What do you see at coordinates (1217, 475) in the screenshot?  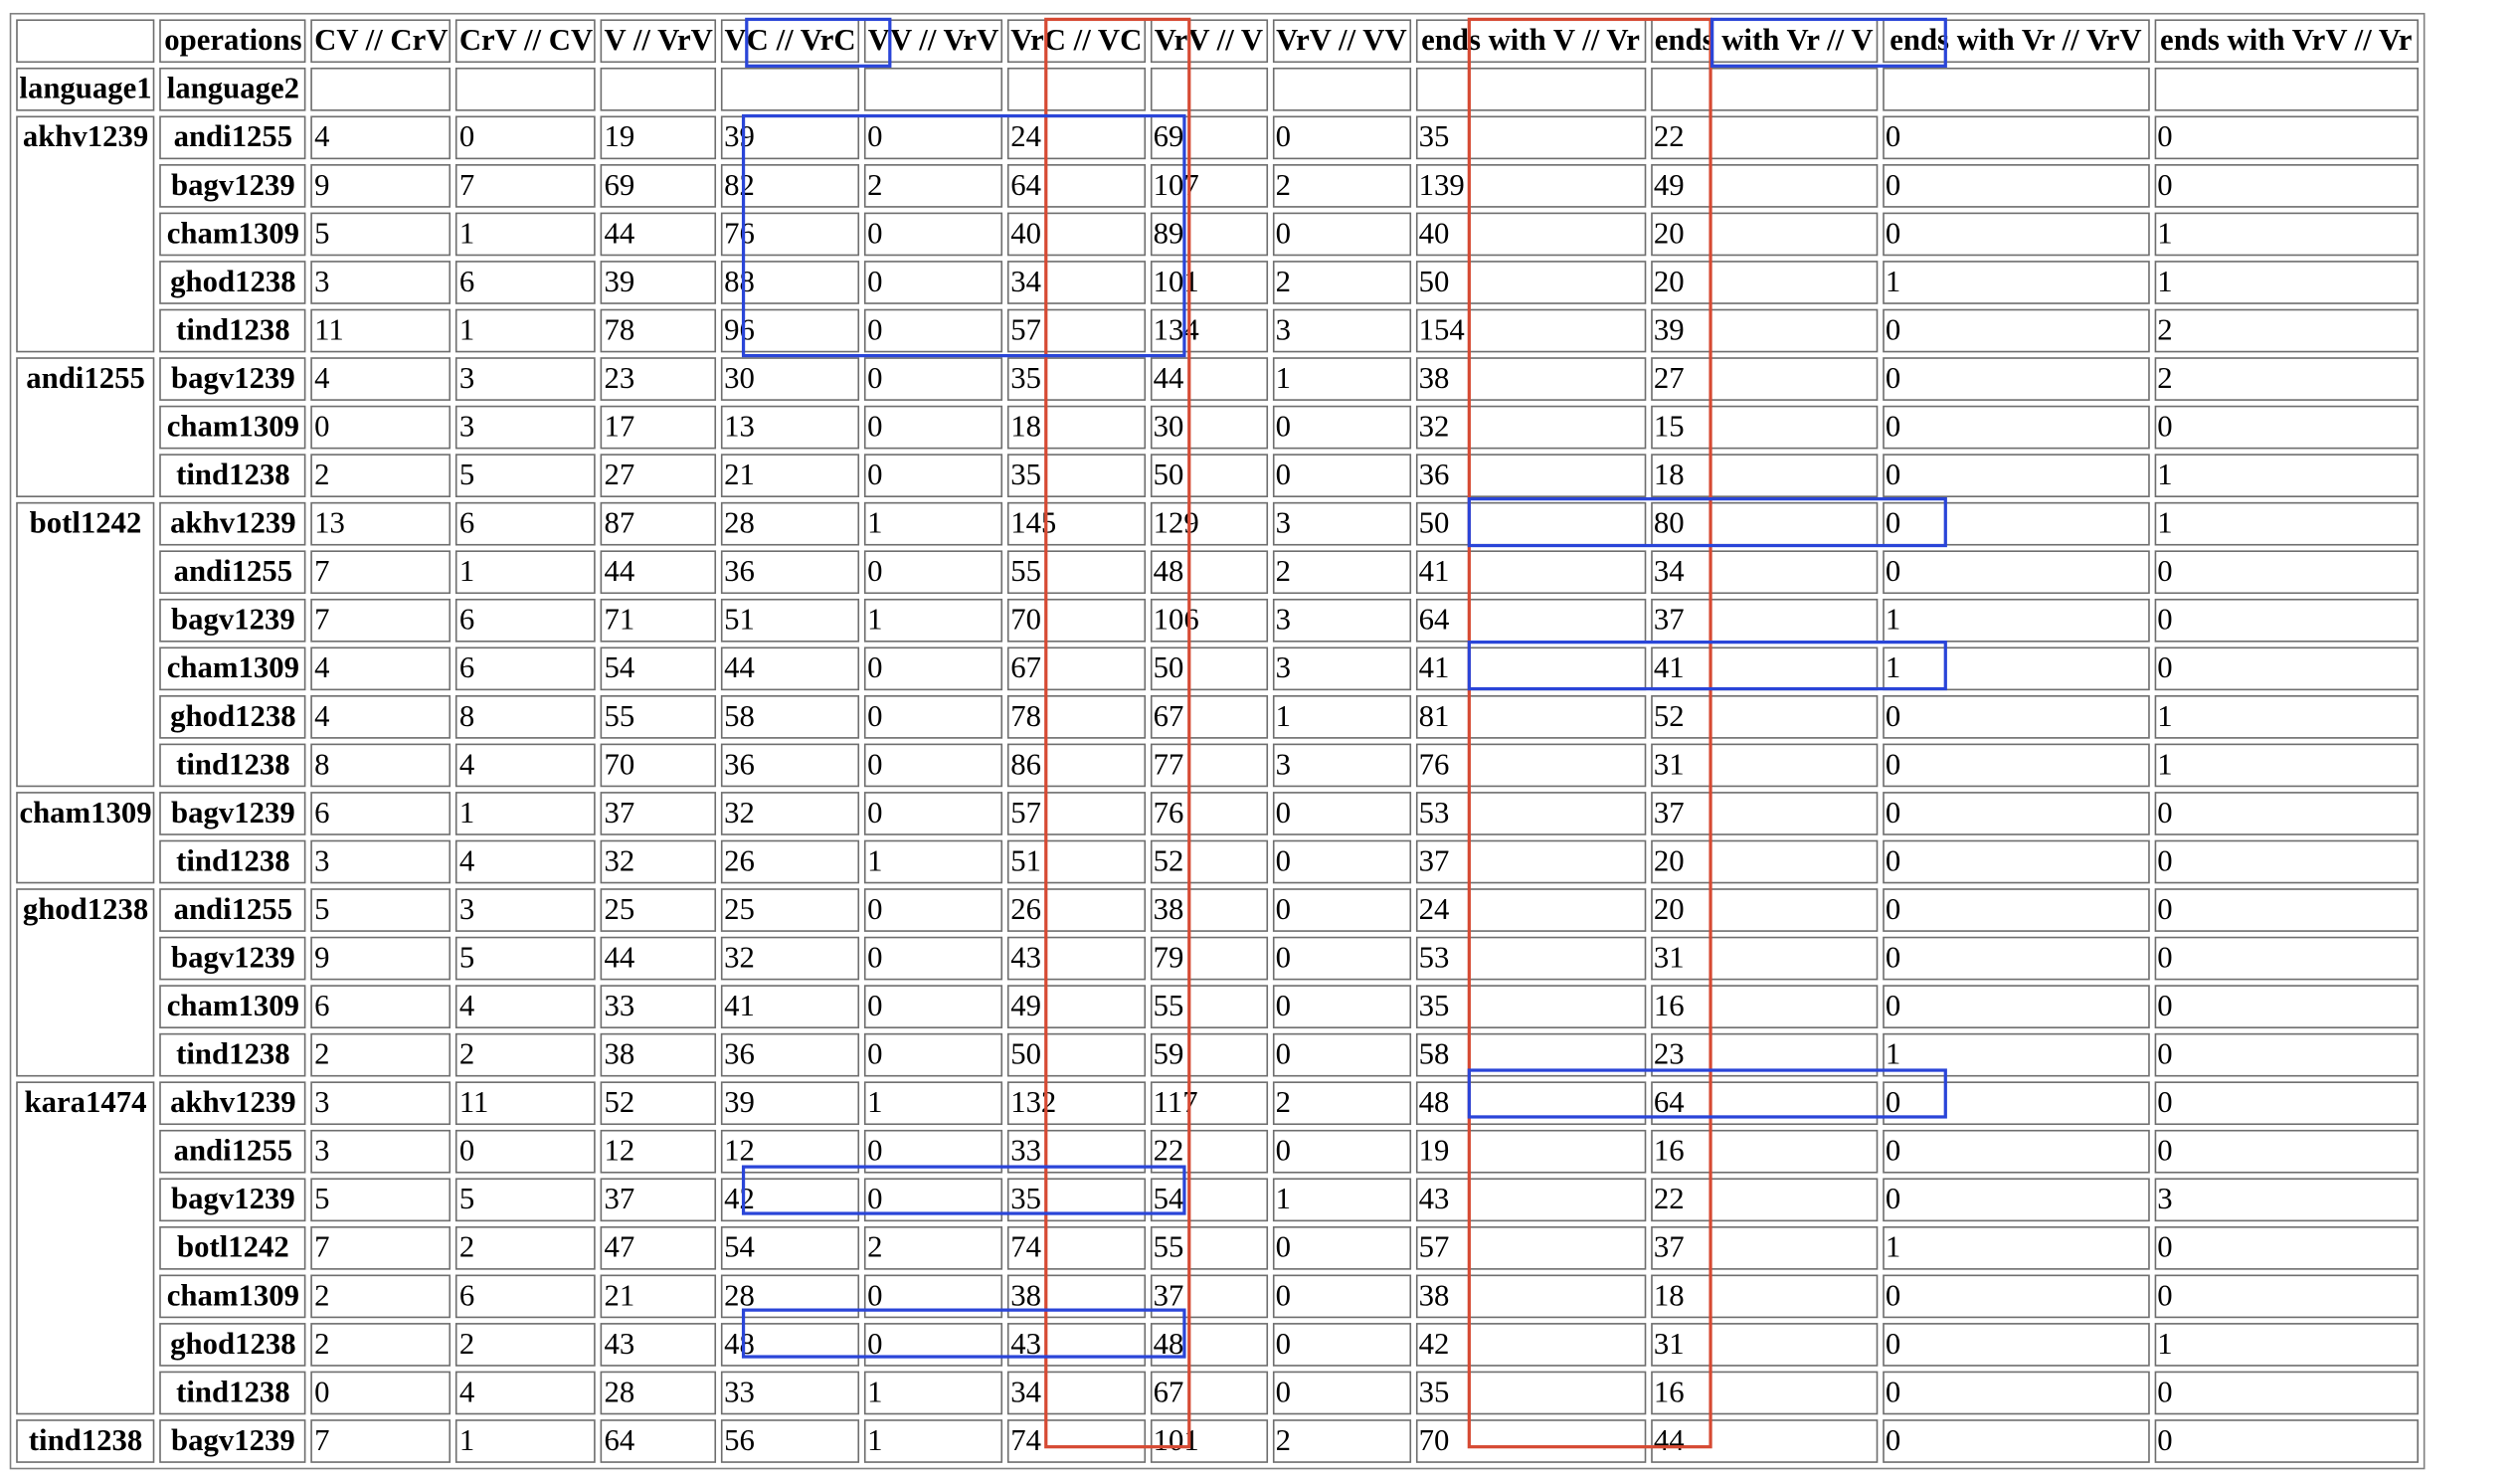 I see `table-row: tind1238 2 5 27 21 0 35 50 0 36 18 0 1` at bounding box center [1217, 475].